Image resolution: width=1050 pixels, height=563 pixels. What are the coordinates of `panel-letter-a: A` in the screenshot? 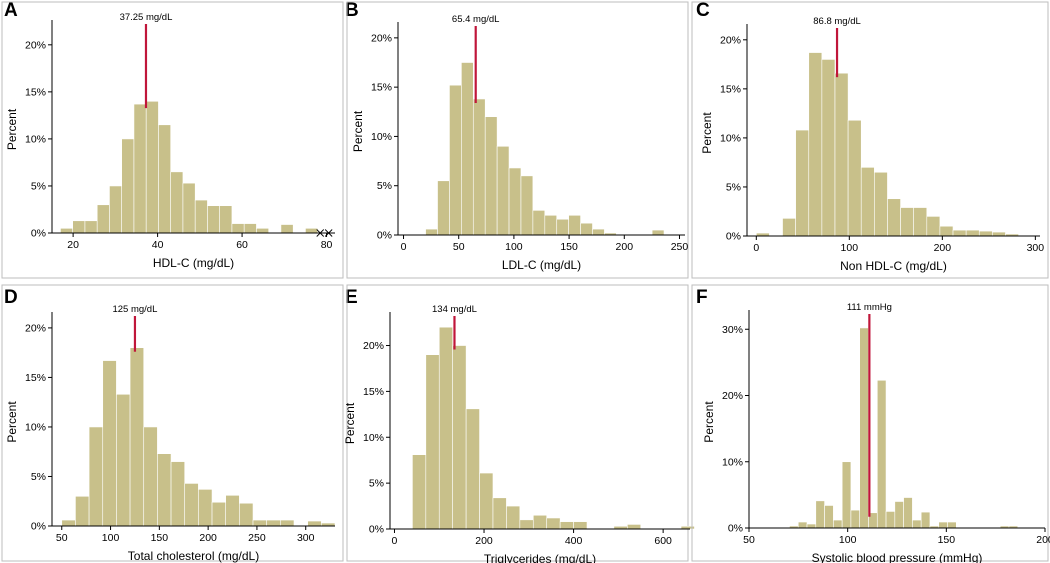 It's located at (11, 10).